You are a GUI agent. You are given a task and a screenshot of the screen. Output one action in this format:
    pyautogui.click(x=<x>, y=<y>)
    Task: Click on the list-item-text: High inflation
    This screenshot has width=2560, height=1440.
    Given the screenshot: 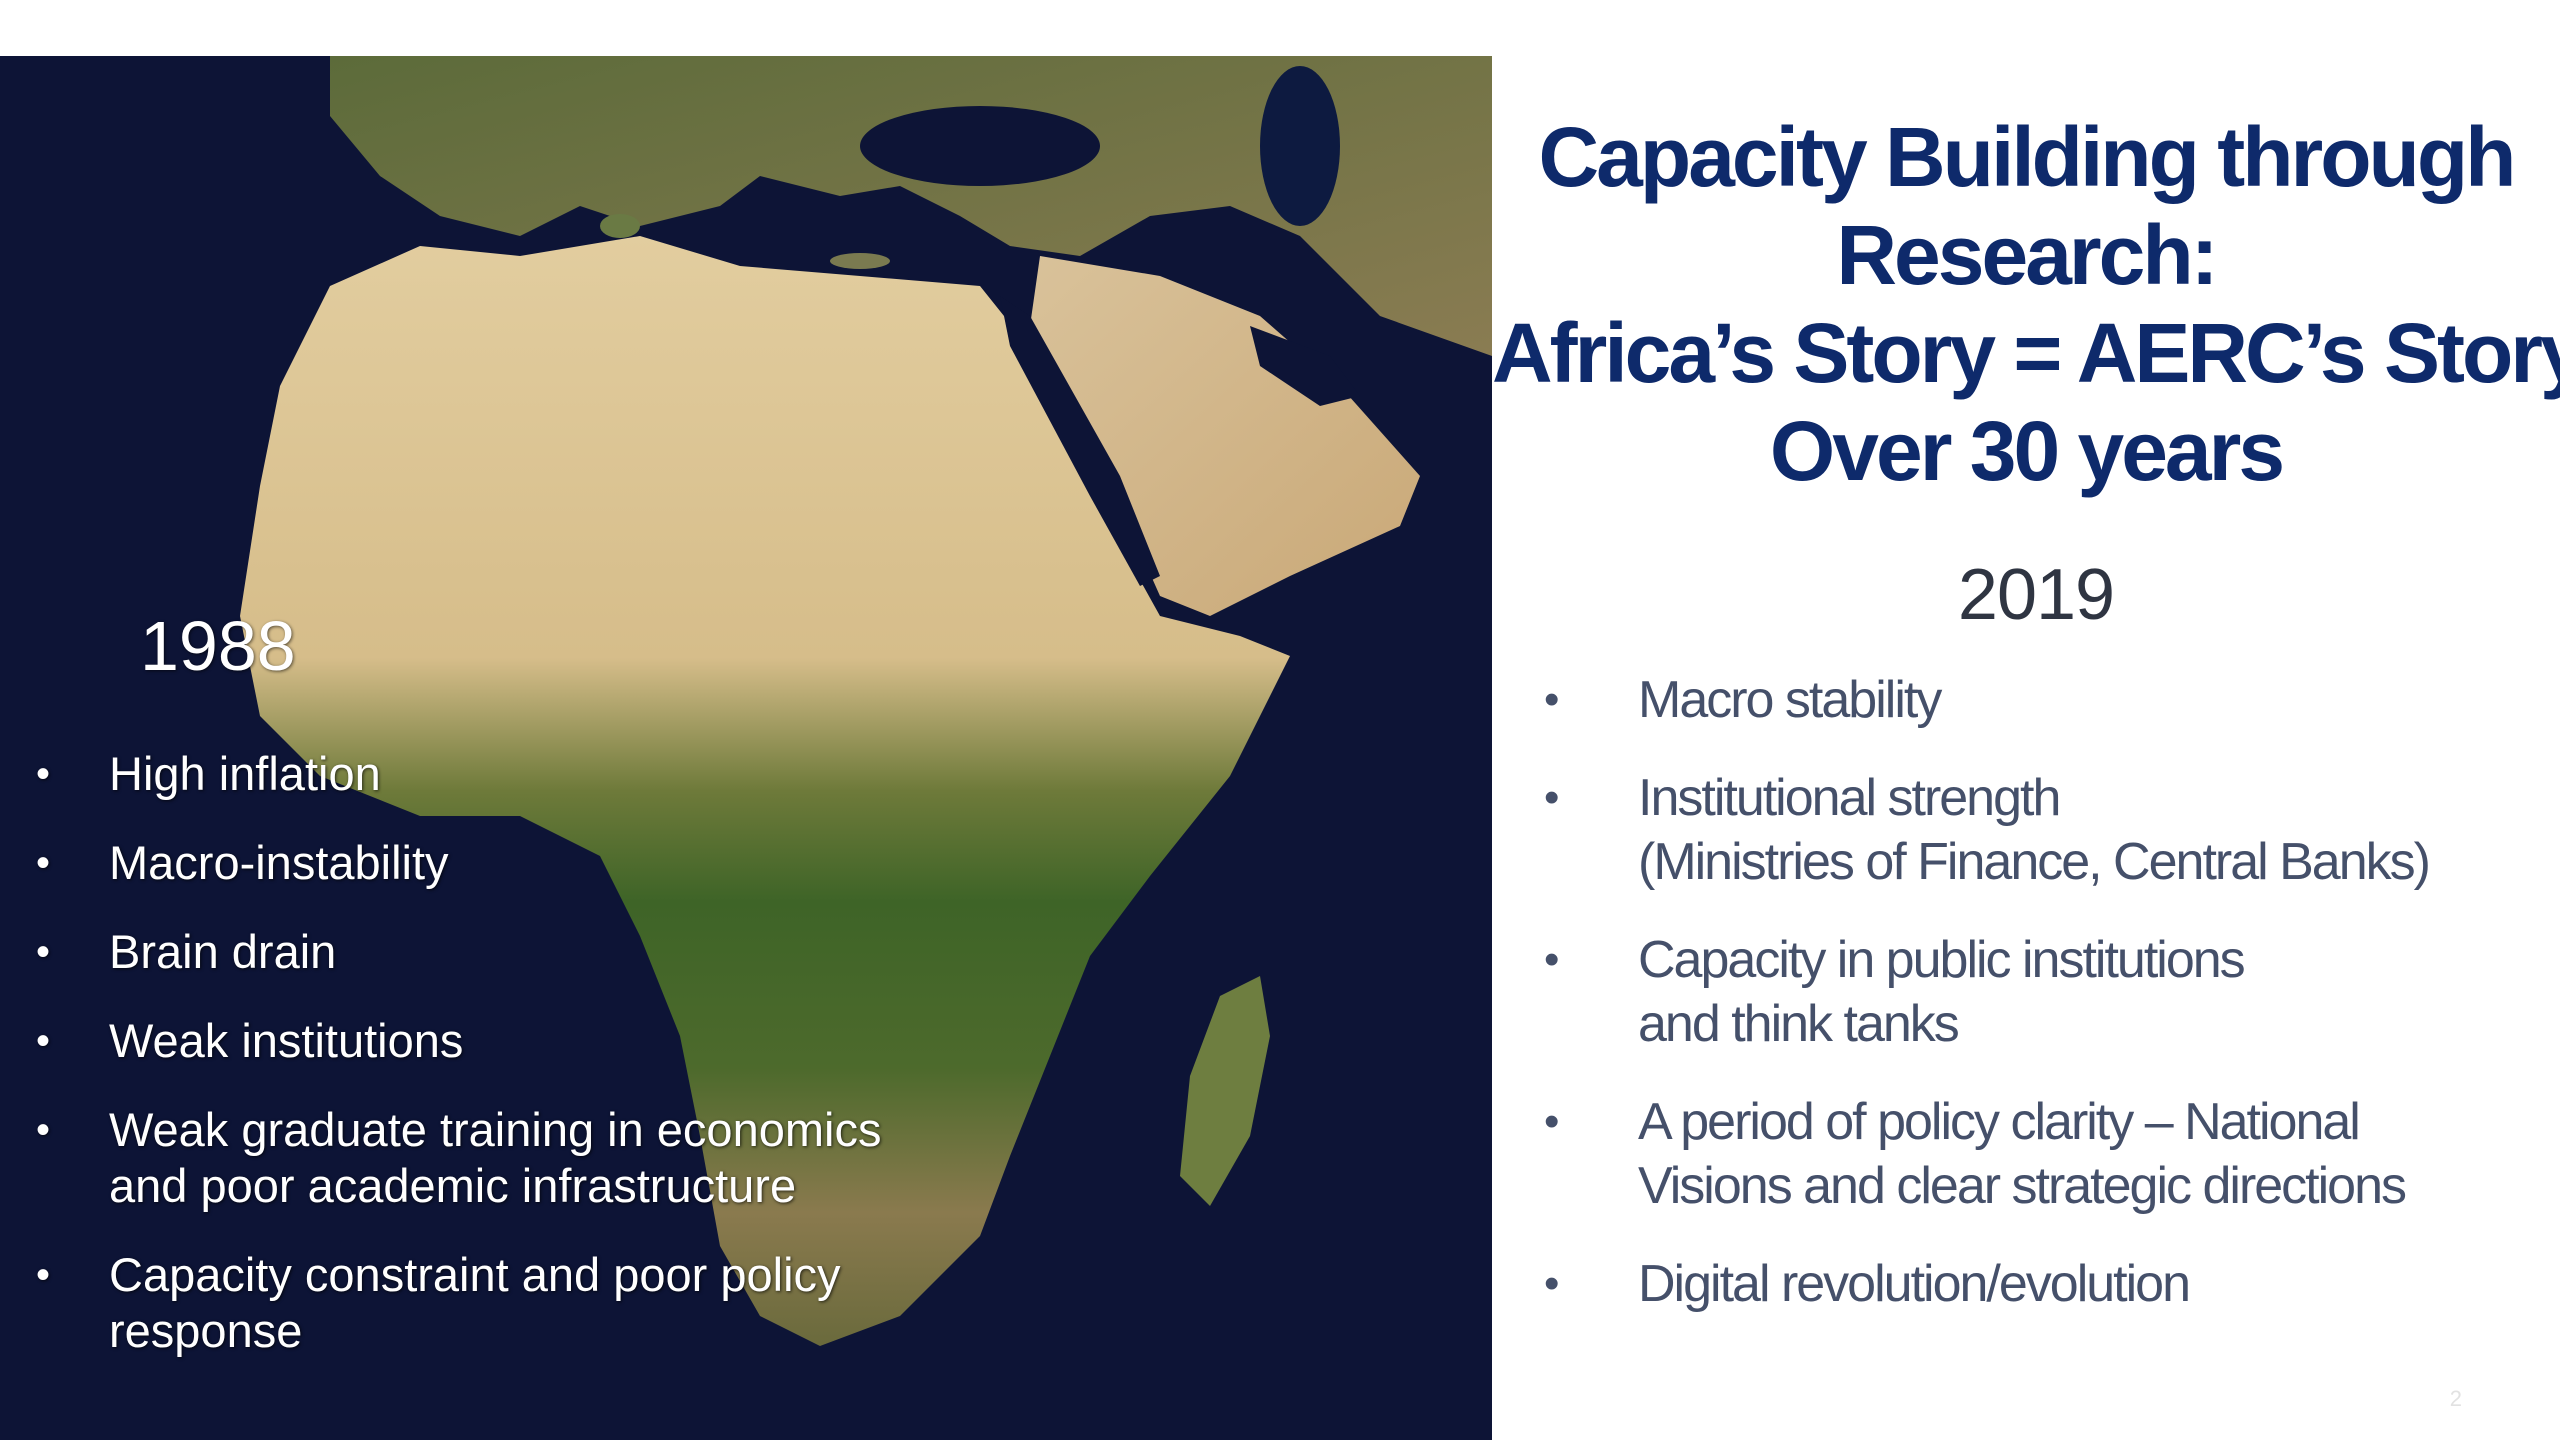 What is the action you would take?
    pyautogui.click(x=245, y=773)
    